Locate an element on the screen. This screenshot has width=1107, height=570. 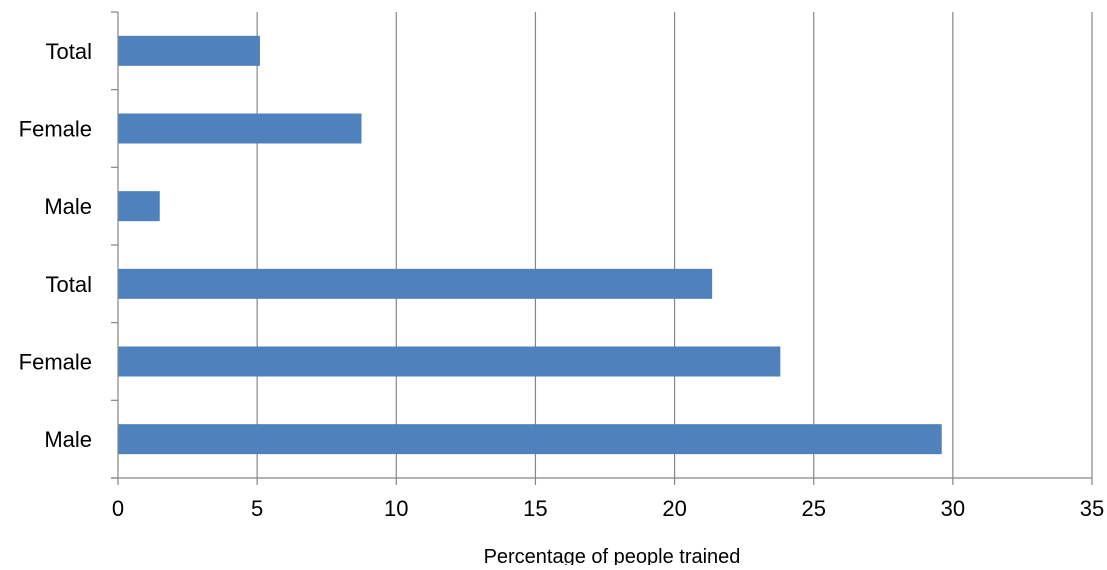
x-axis-title: Percentage of people trained is located at coordinates (612, 555).